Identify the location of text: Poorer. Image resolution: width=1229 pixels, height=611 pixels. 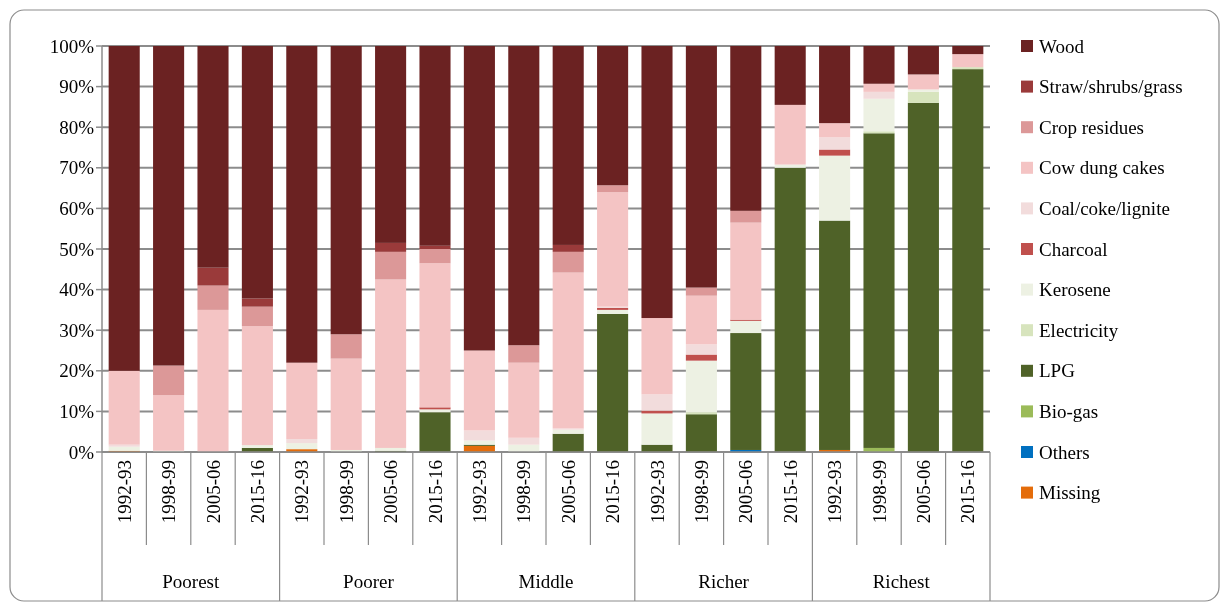
(369, 581).